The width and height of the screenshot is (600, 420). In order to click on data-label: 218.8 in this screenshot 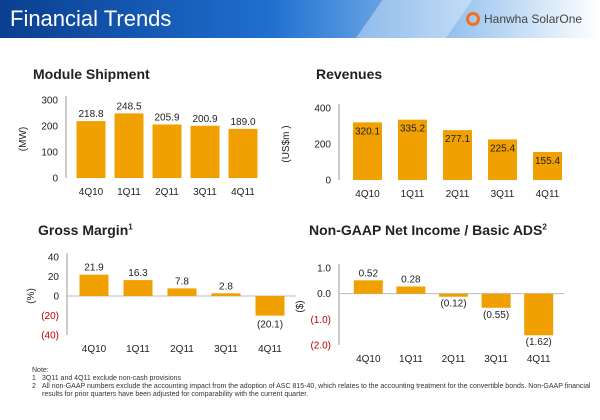, I will do `click(90, 114)`.